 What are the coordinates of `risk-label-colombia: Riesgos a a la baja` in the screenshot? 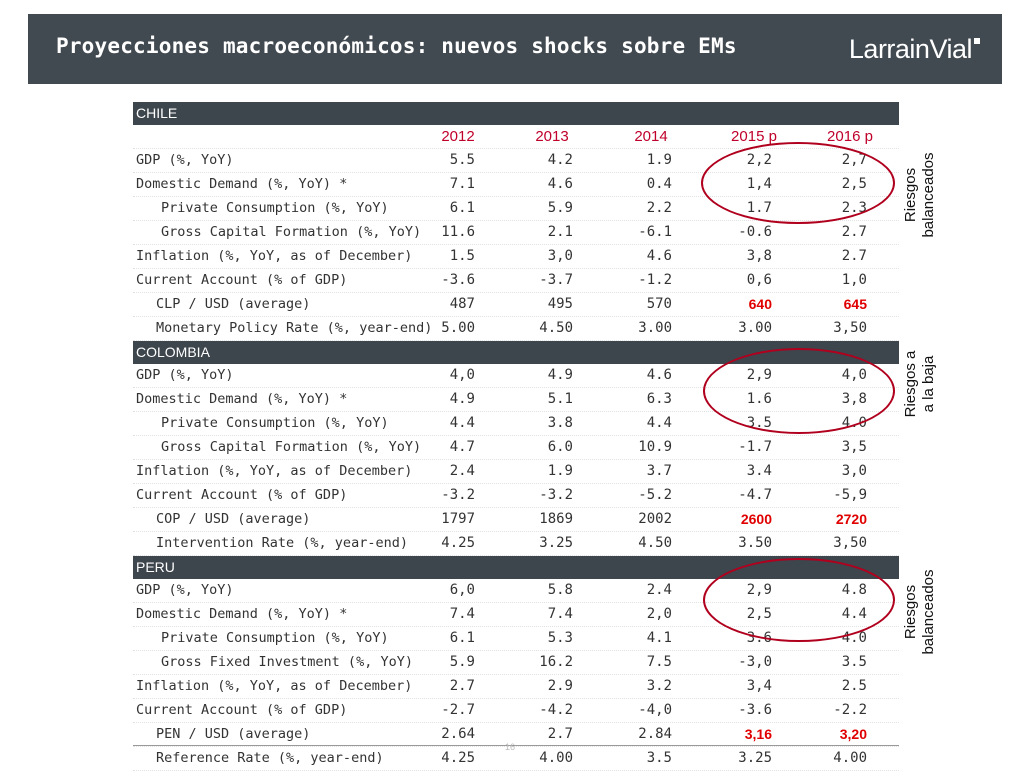 It's located at (922, 384).